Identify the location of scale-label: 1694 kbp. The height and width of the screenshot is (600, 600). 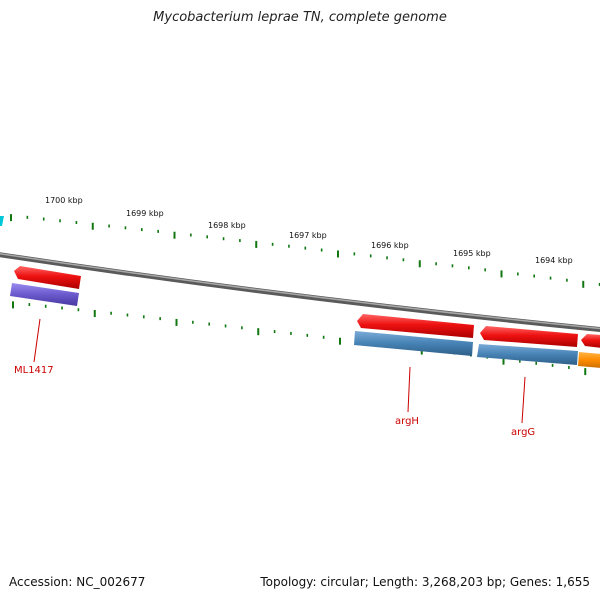
(554, 260).